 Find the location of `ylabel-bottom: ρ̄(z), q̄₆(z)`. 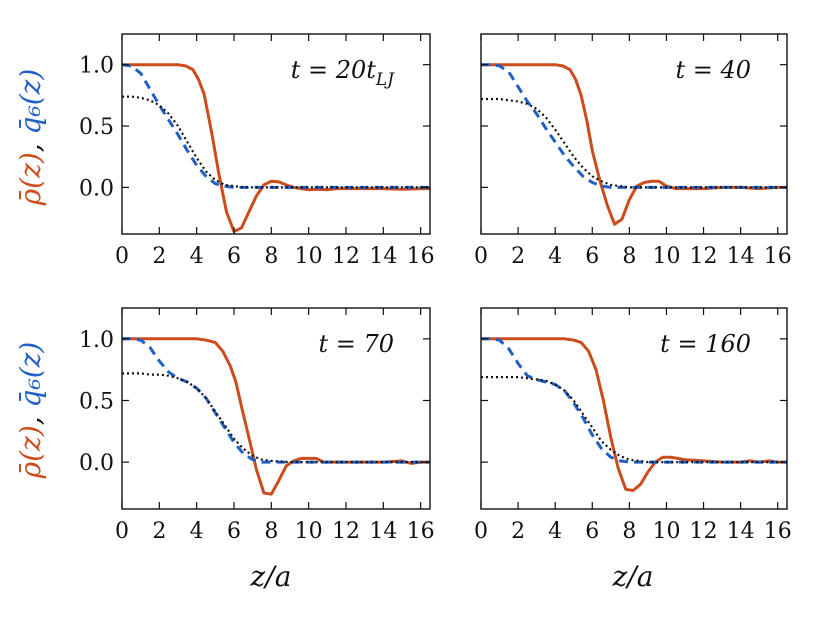

ylabel-bottom: ρ̄(z), q̄₆(z) is located at coordinates (30, 411).